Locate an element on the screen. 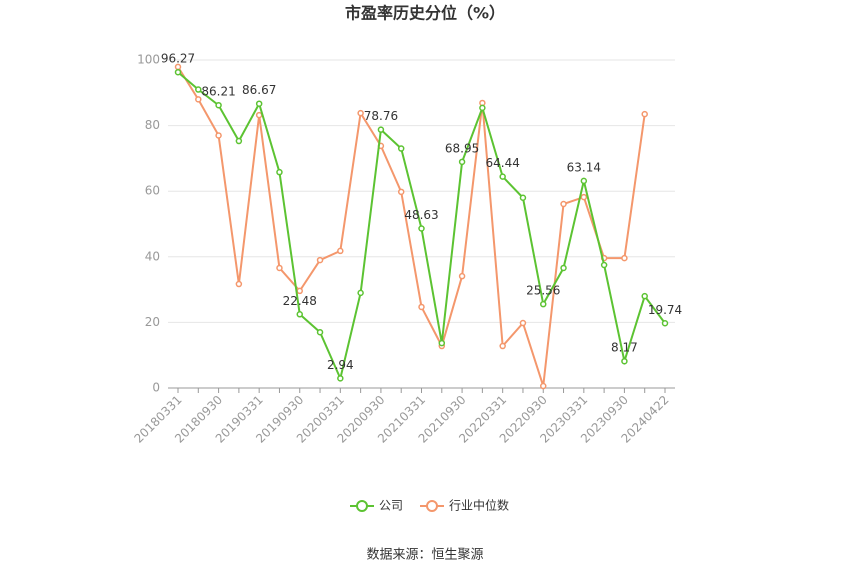  value-label: 78.76 is located at coordinates (381, 116).